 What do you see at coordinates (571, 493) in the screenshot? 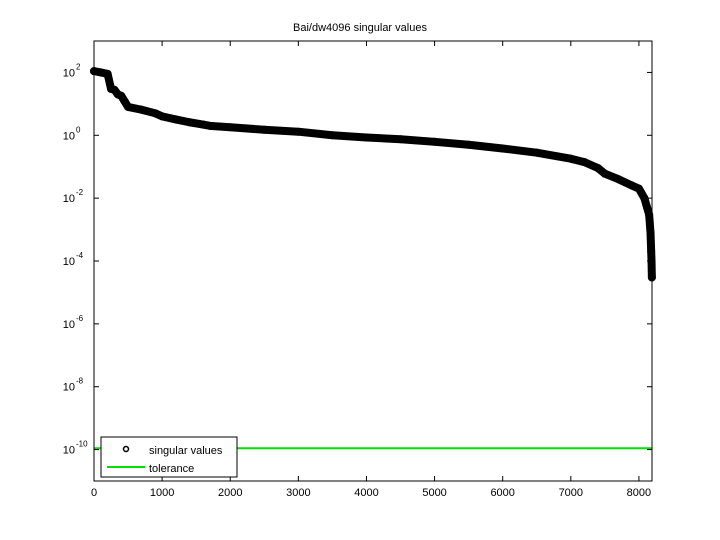
I see `x-tick-label: 7000` at bounding box center [571, 493].